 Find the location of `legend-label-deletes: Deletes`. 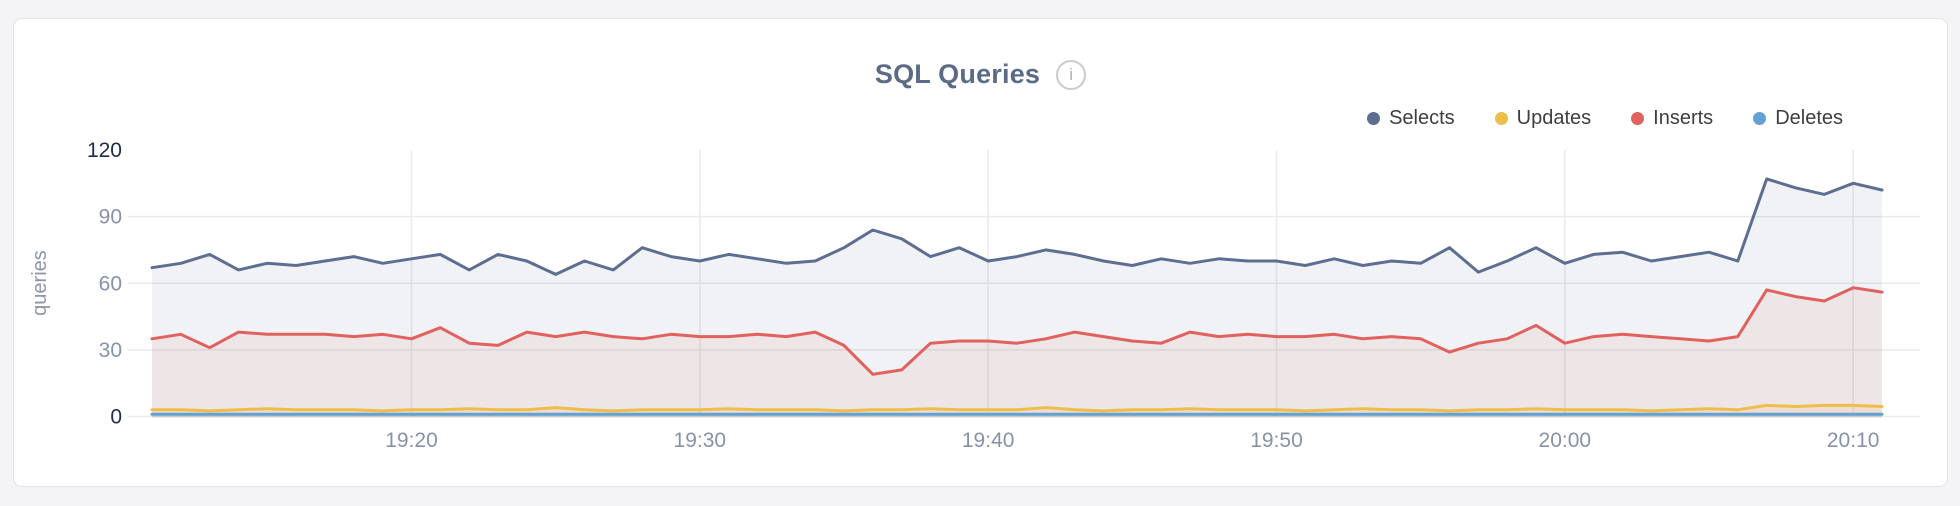

legend-label-deletes: Deletes is located at coordinates (1809, 118).